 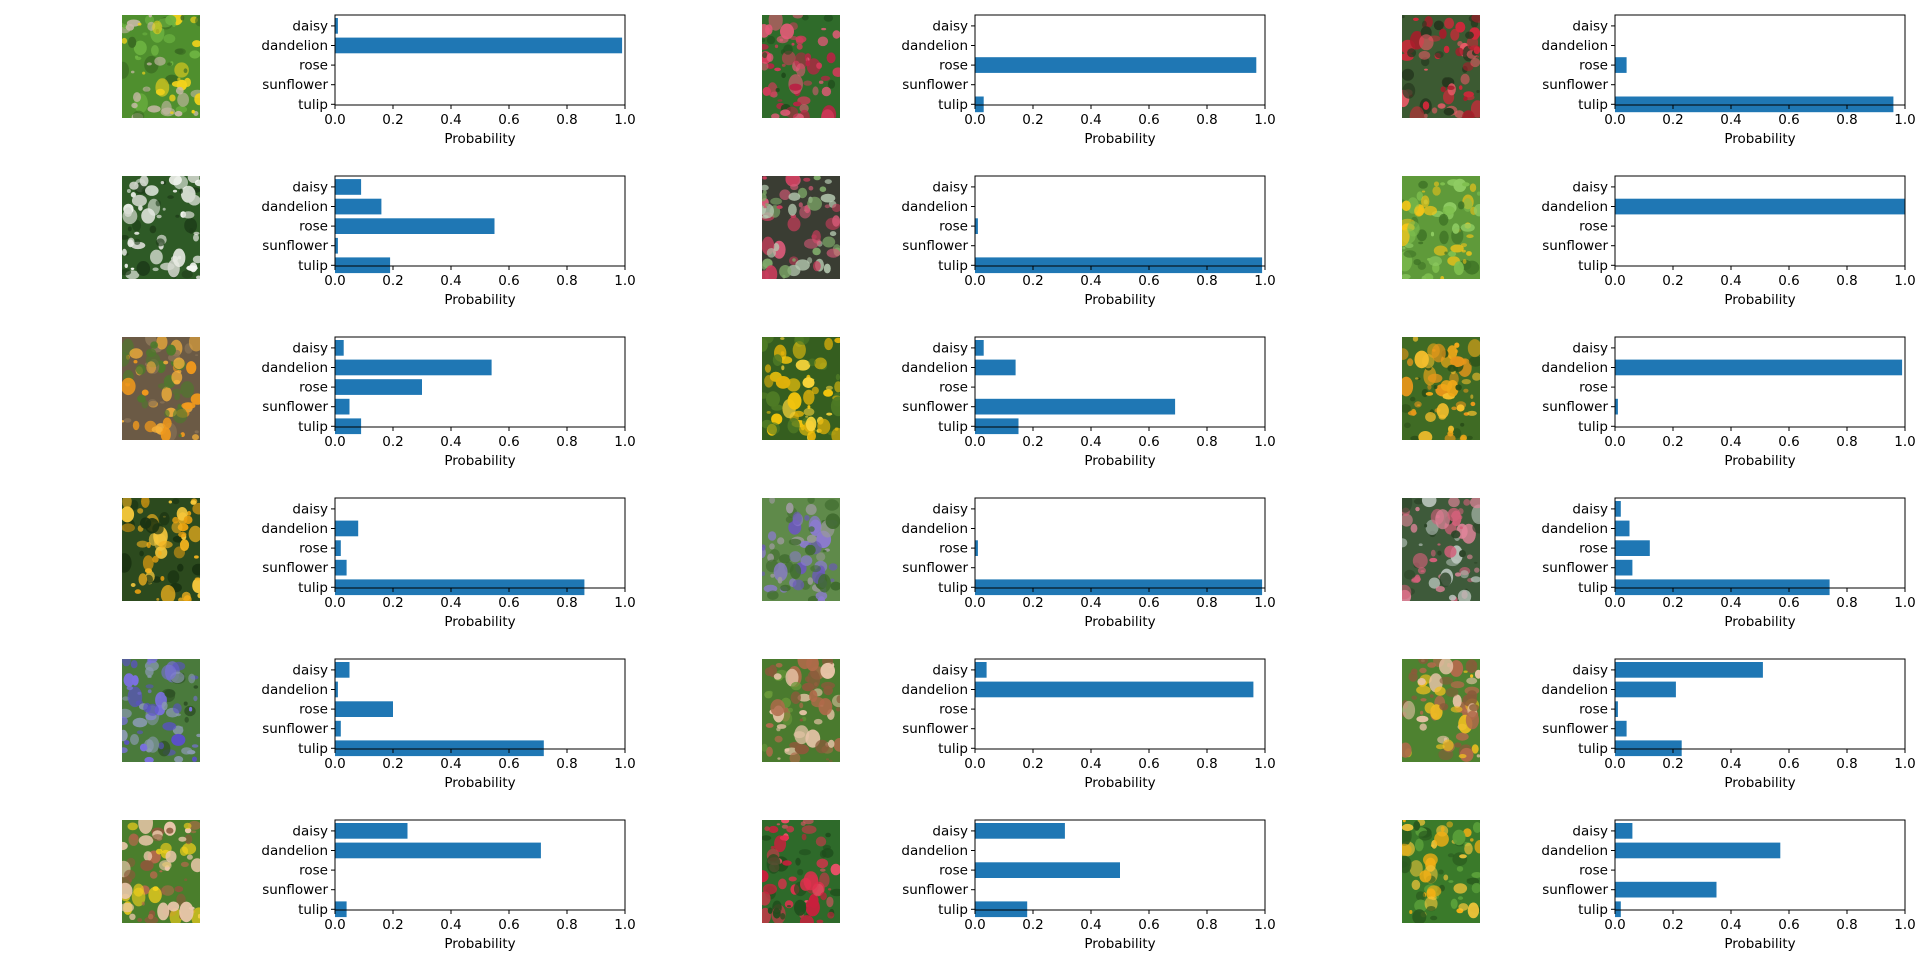 I want to click on y-tick-label: sunflower, so click(x=295, y=85).